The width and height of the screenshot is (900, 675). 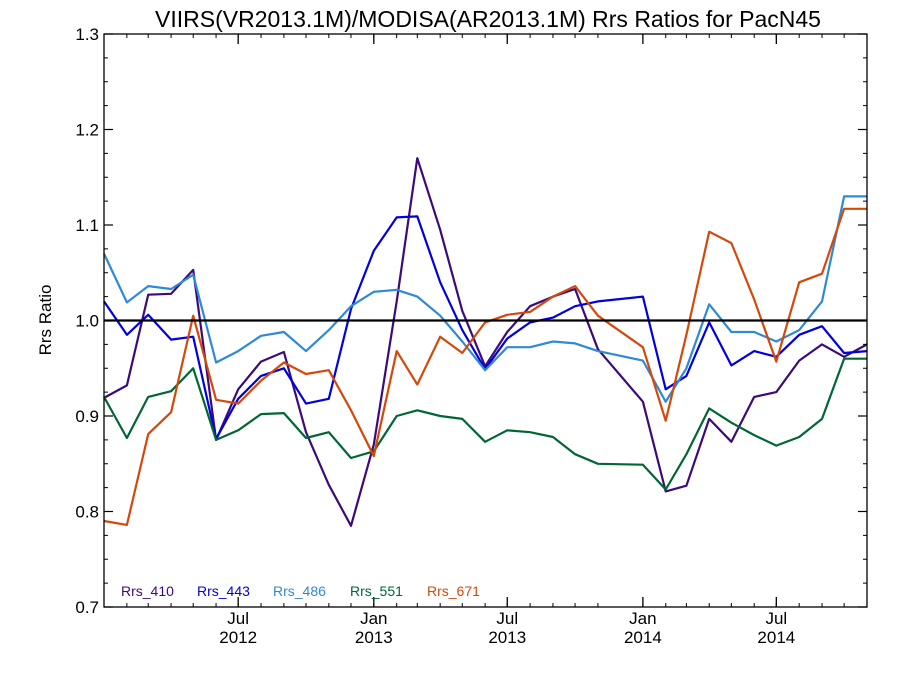 What do you see at coordinates (87, 34) in the screenshot?
I see `y-tick-label: 1.3` at bounding box center [87, 34].